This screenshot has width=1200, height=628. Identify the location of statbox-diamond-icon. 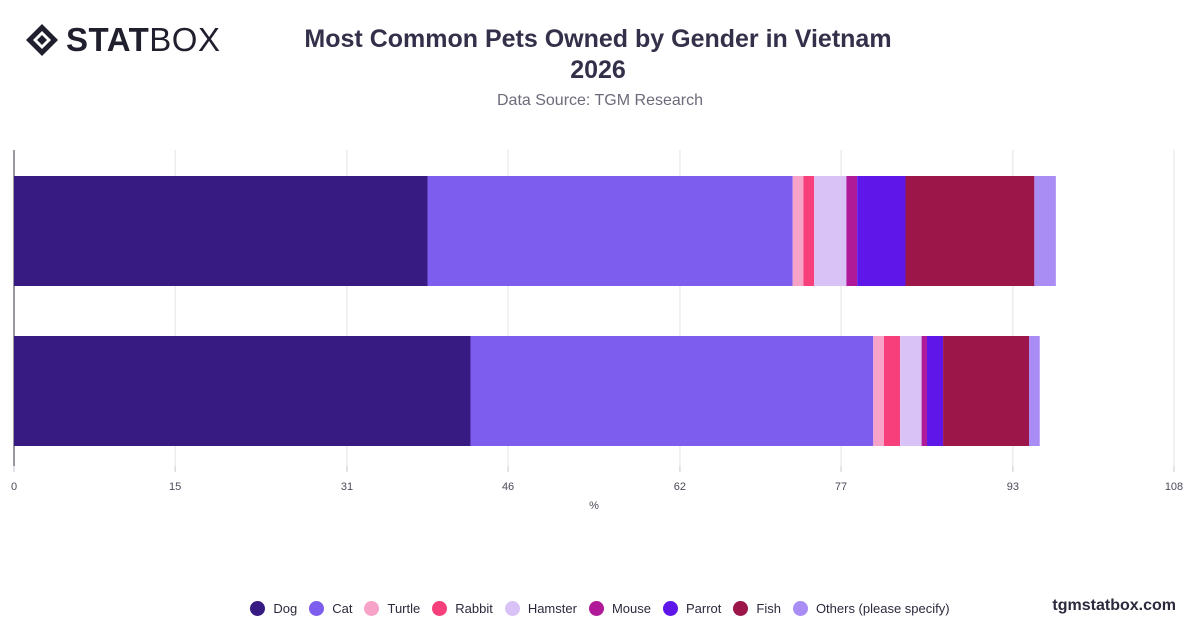
(42, 40).